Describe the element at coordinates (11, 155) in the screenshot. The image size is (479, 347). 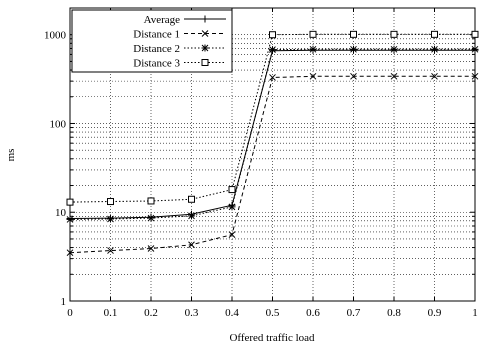
I see `y-axis-title: ms` at that location.